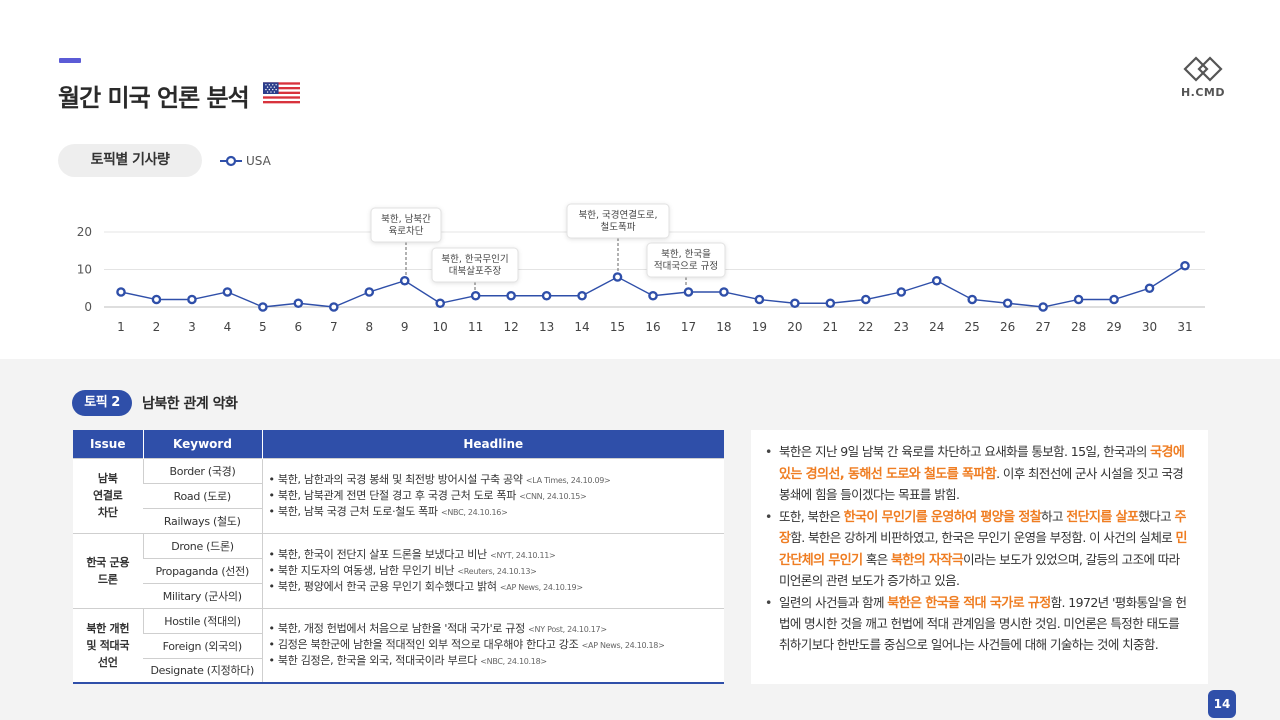  What do you see at coordinates (202, 570) in the screenshot?
I see `keyword-cell: Propaganda (선전)` at bounding box center [202, 570].